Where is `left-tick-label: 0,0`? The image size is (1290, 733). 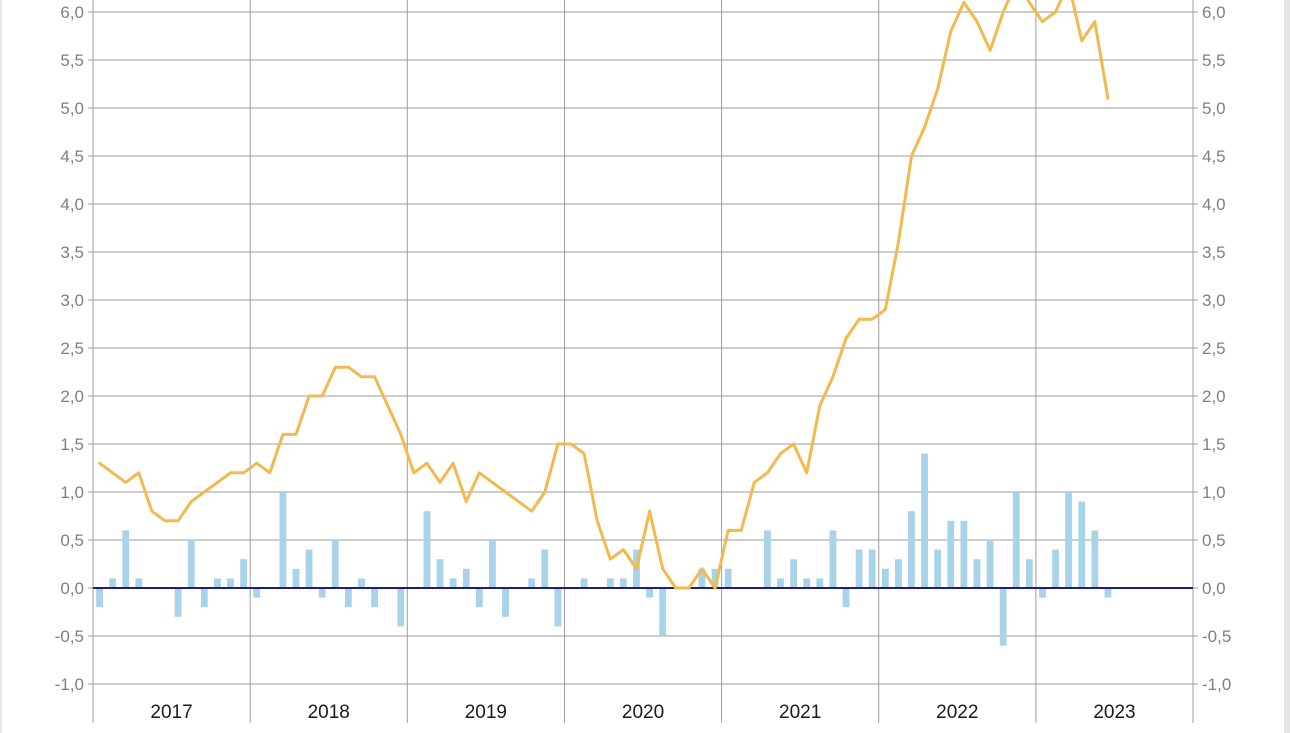
left-tick-label: 0,0 is located at coordinates (72, 588).